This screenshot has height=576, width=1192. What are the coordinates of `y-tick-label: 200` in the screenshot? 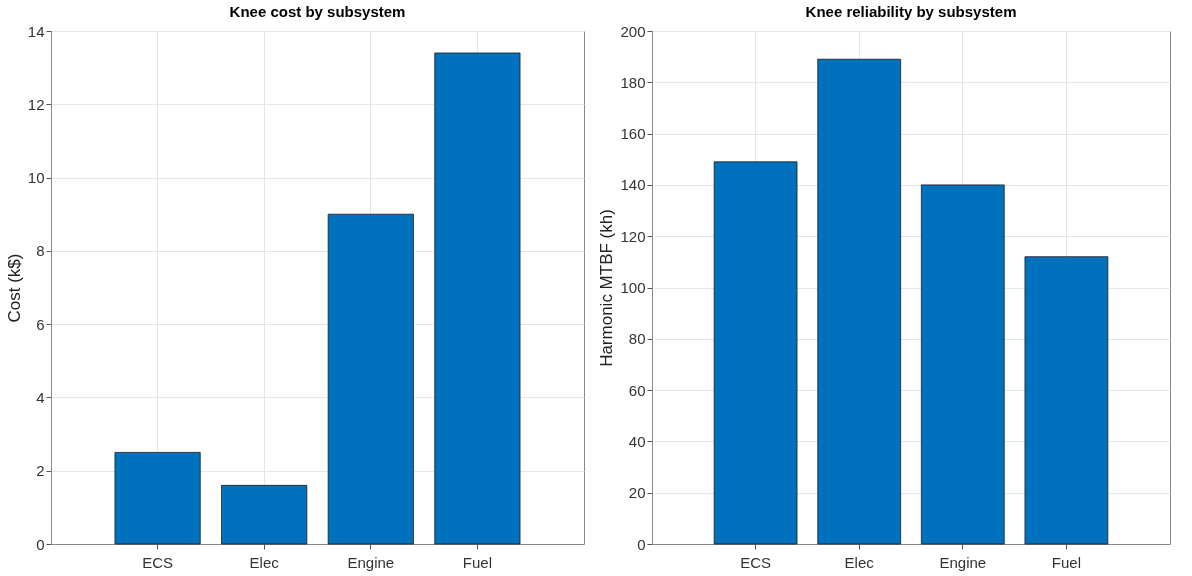 It's located at (633, 31).